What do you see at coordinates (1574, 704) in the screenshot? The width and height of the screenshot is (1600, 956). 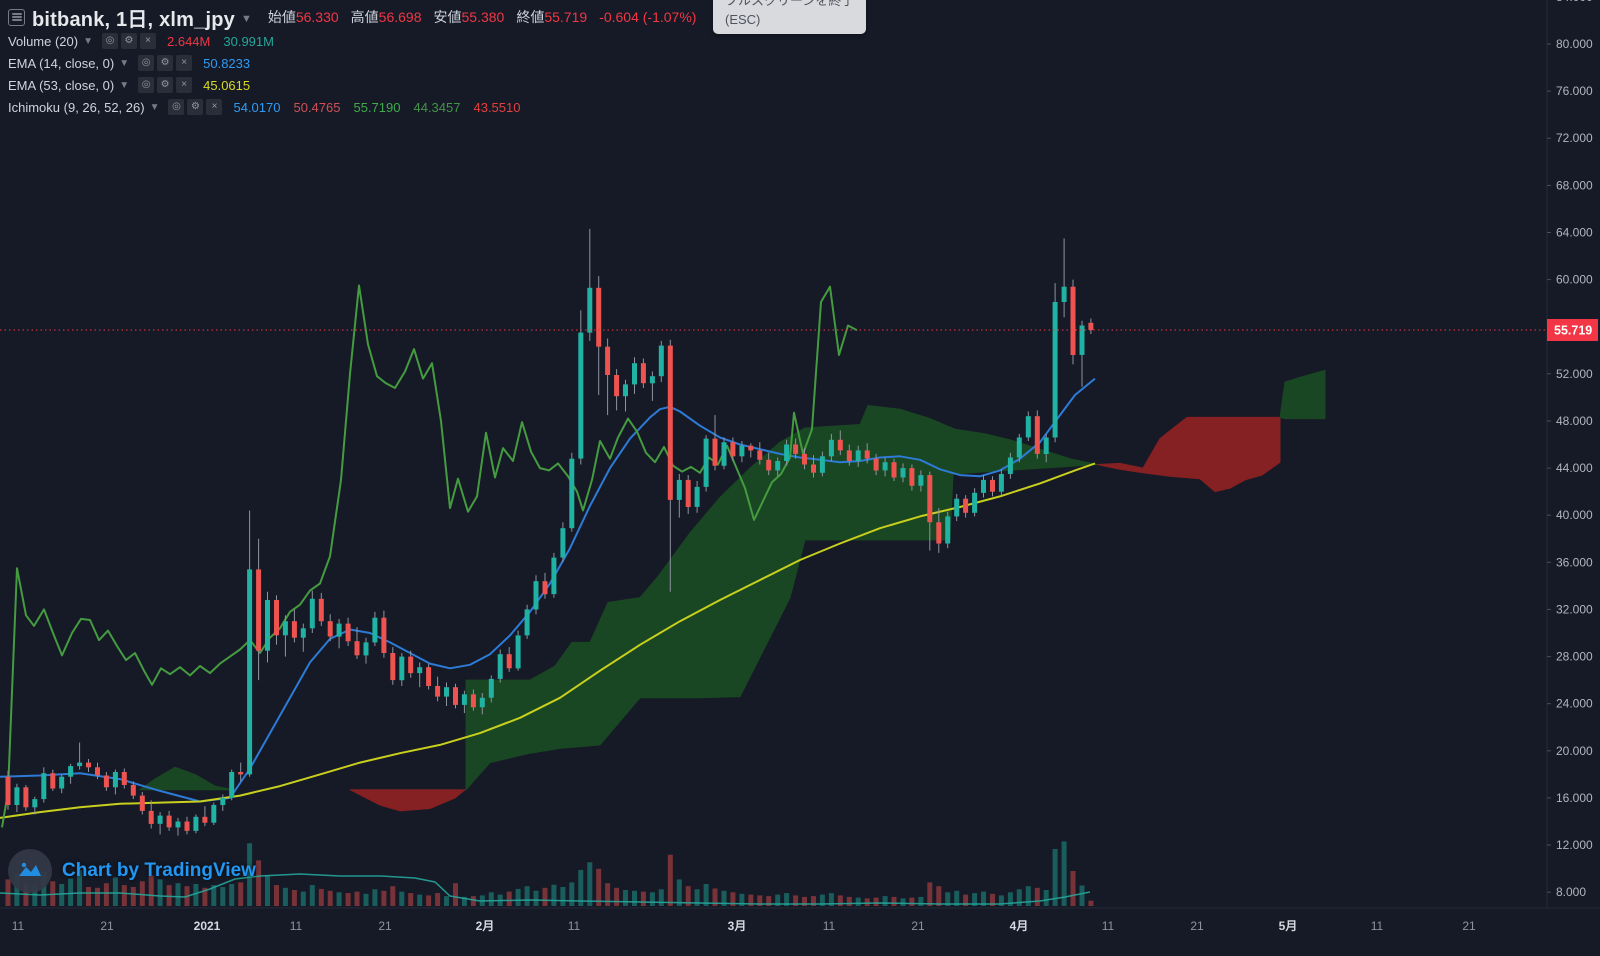 I see `svg-text: 24.000` at bounding box center [1574, 704].